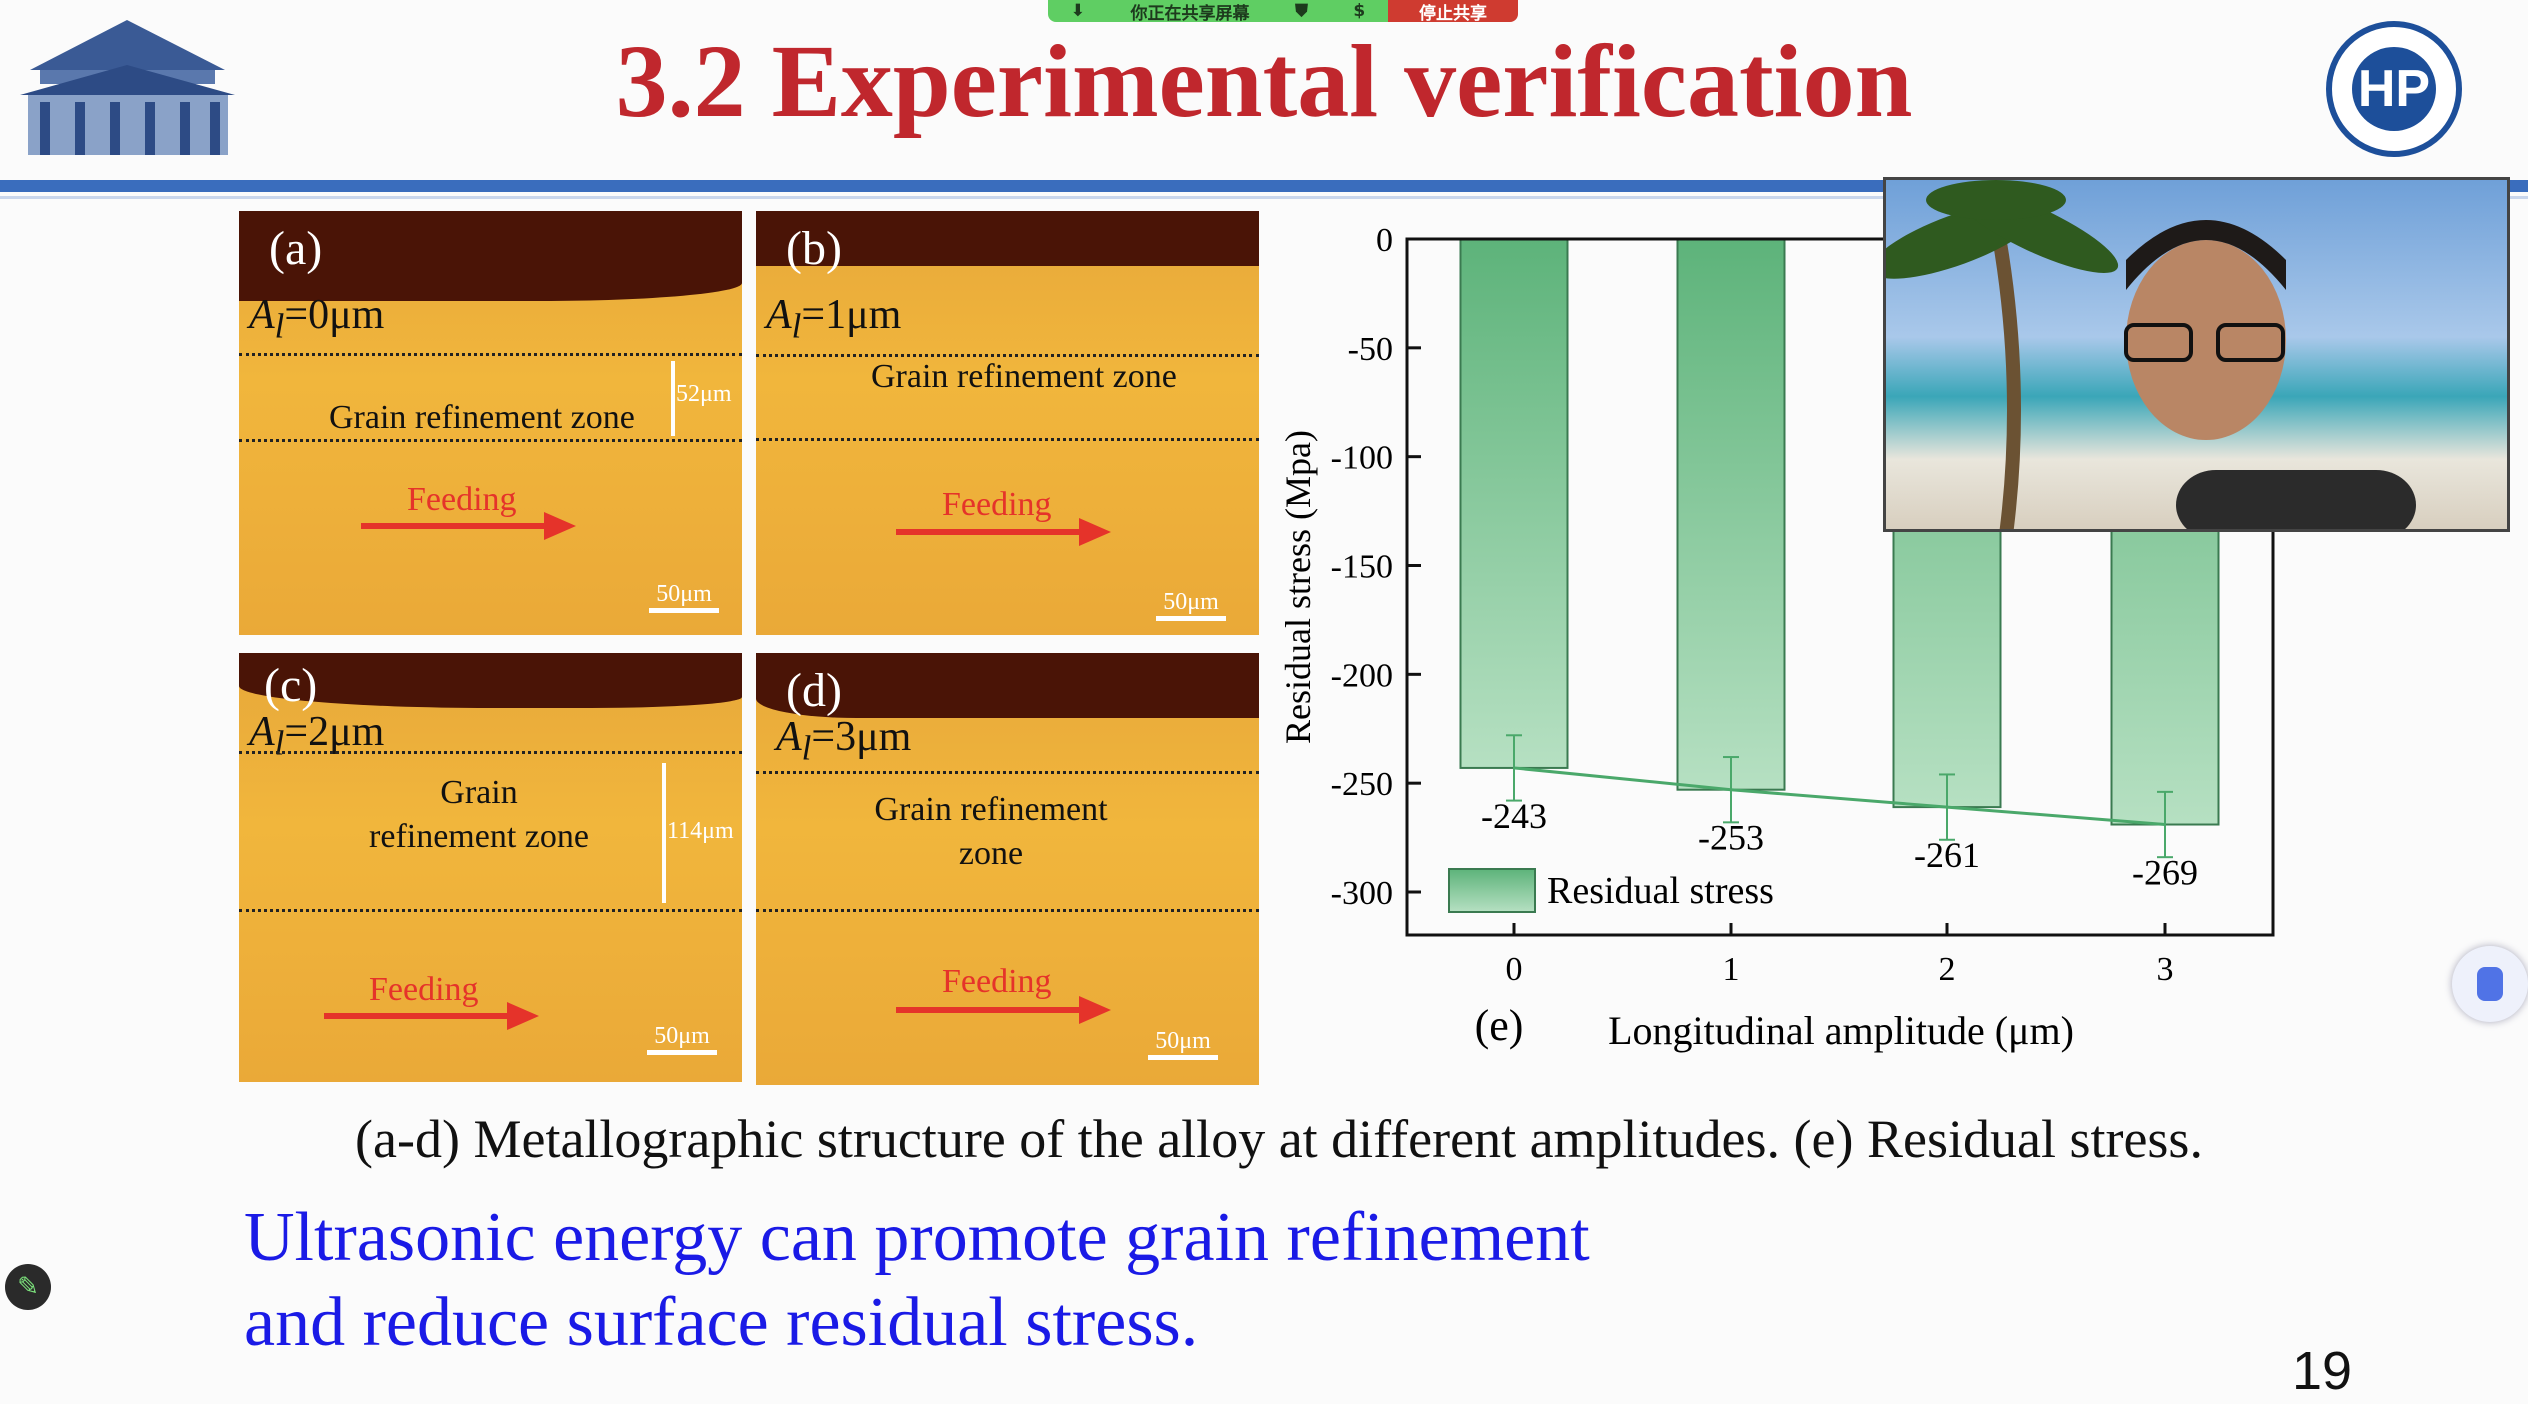 This screenshot has width=2528, height=1404. What do you see at coordinates (1384, 240) in the screenshot?
I see `y-tick-label: 0` at bounding box center [1384, 240].